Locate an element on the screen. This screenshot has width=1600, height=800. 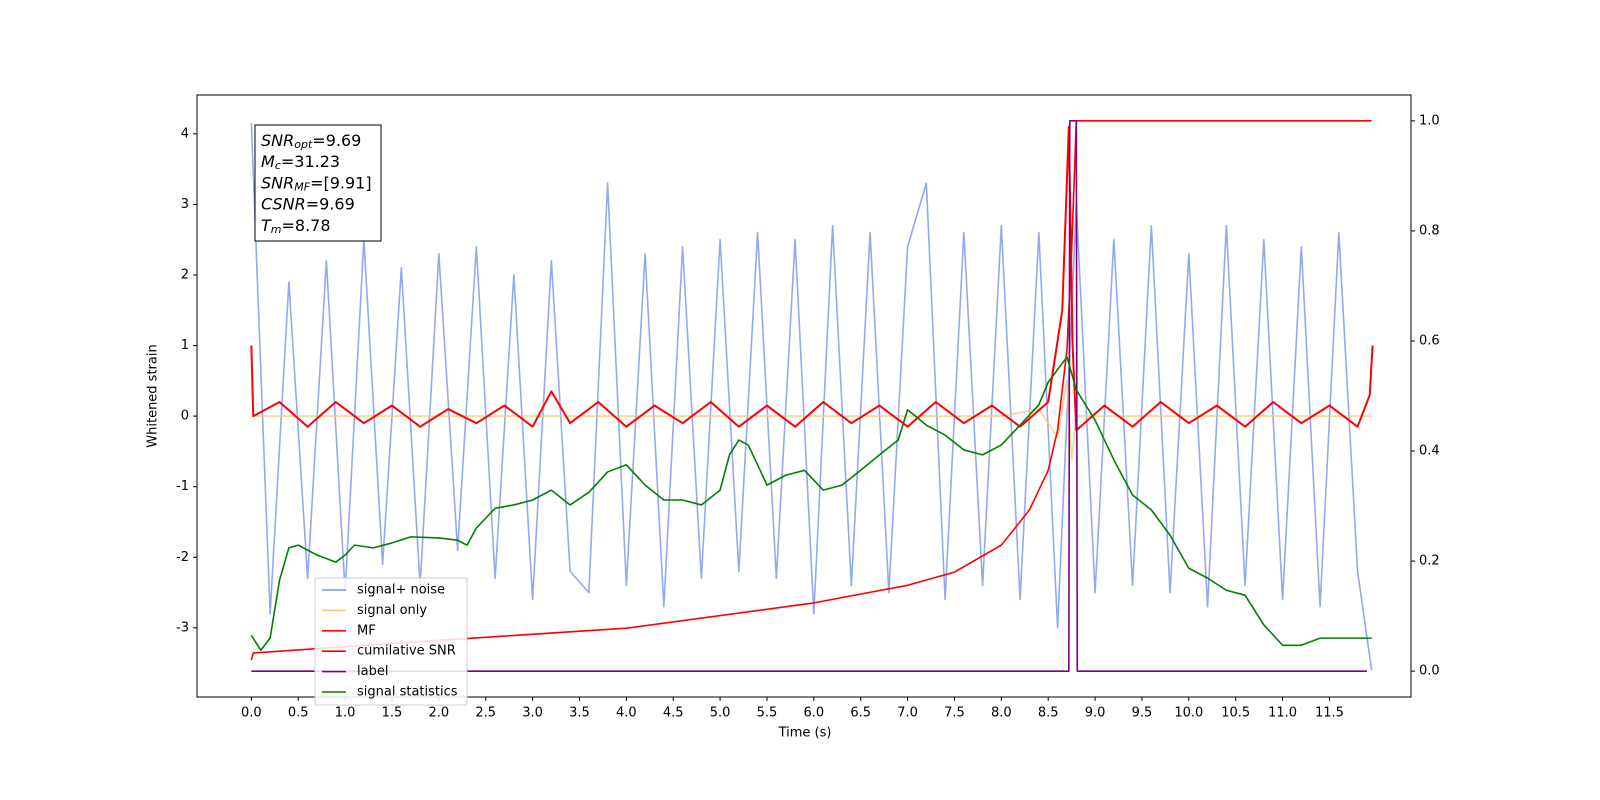
x-tick-label: 9.0 is located at coordinates (1095, 713).